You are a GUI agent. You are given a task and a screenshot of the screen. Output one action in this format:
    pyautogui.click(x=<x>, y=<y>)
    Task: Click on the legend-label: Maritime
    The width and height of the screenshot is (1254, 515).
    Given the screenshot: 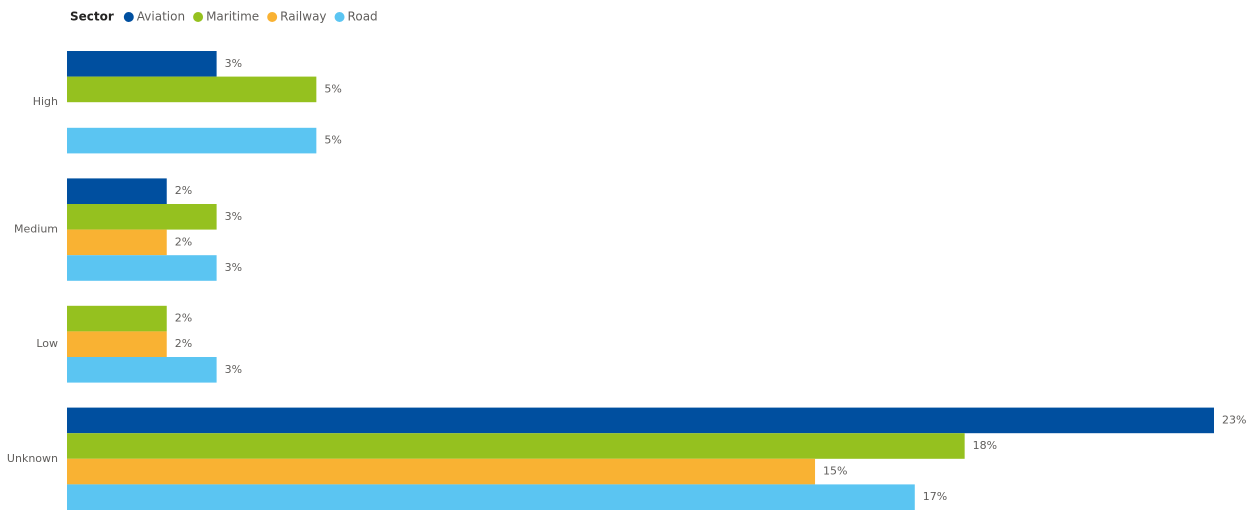 What is the action you would take?
    pyautogui.click(x=232, y=17)
    